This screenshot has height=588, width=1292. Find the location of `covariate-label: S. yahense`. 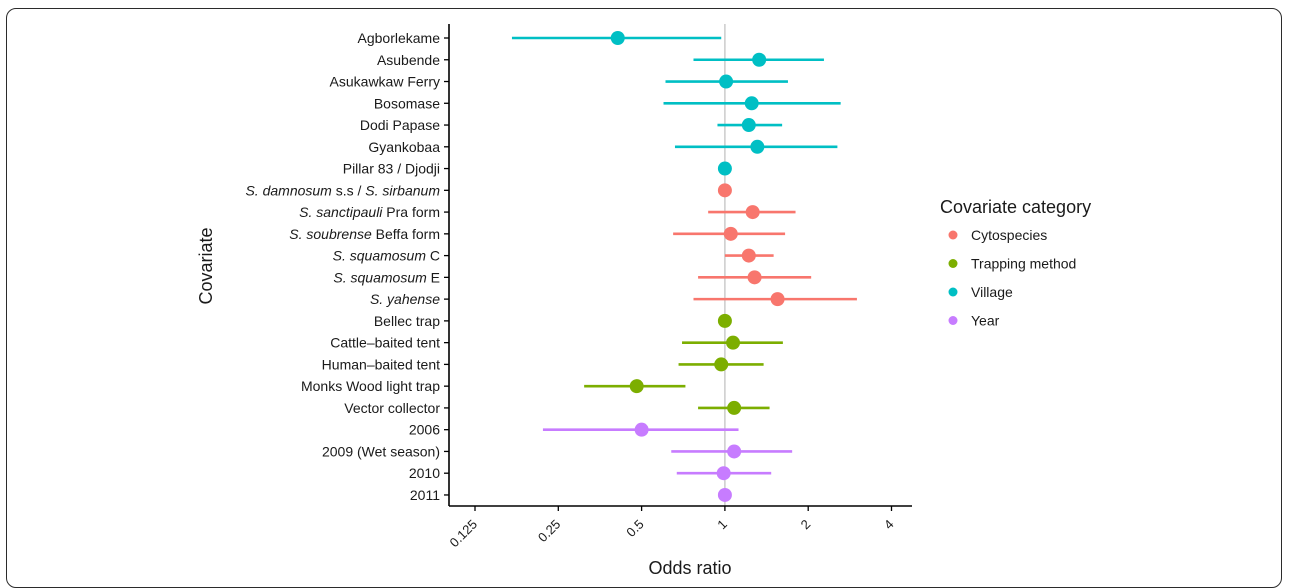

covariate-label: S. yahense is located at coordinates (405, 299).